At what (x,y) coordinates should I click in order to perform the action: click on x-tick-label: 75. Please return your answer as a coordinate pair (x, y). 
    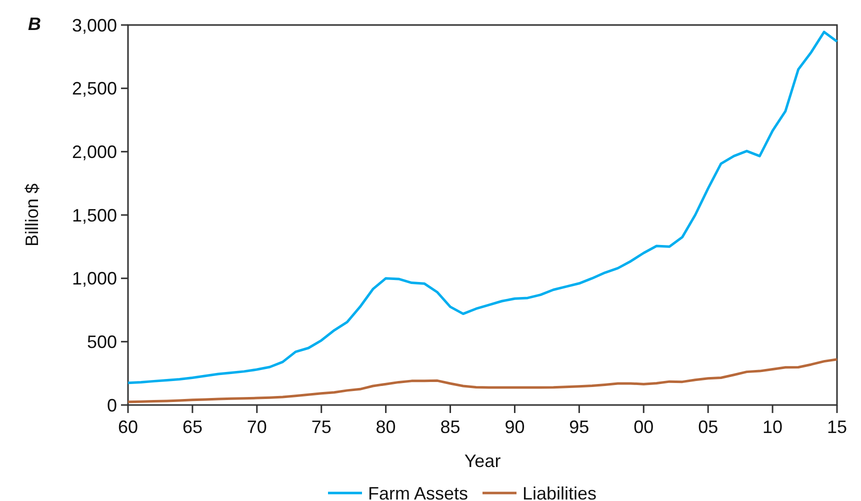
    Looking at the image, I should click on (321, 427).